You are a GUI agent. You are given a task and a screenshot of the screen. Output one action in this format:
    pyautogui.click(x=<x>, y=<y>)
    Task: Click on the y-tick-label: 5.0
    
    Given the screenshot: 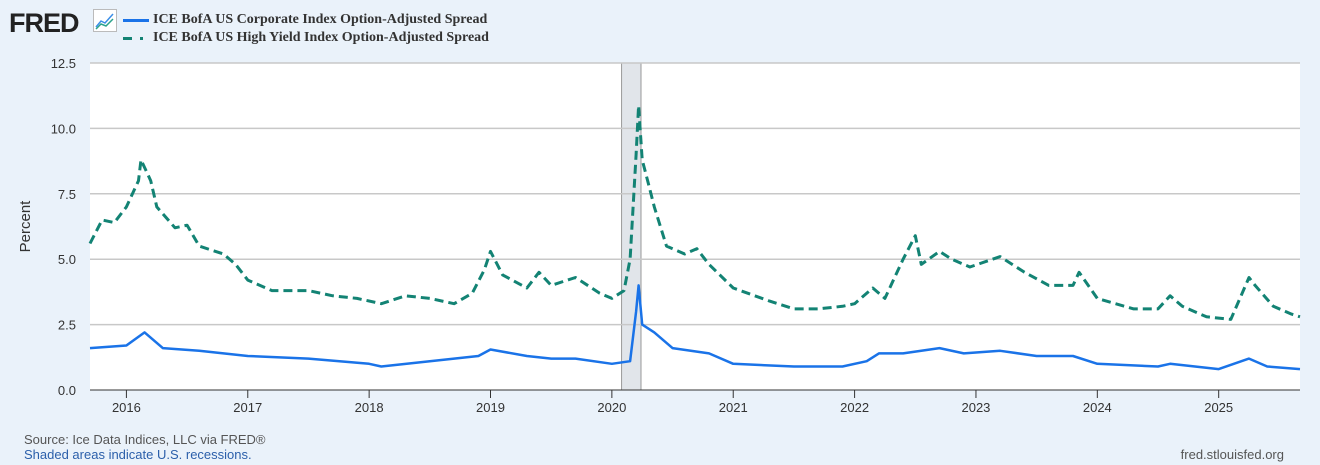 What is the action you would take?
    pyautogui.click(x=67, y=259)
    